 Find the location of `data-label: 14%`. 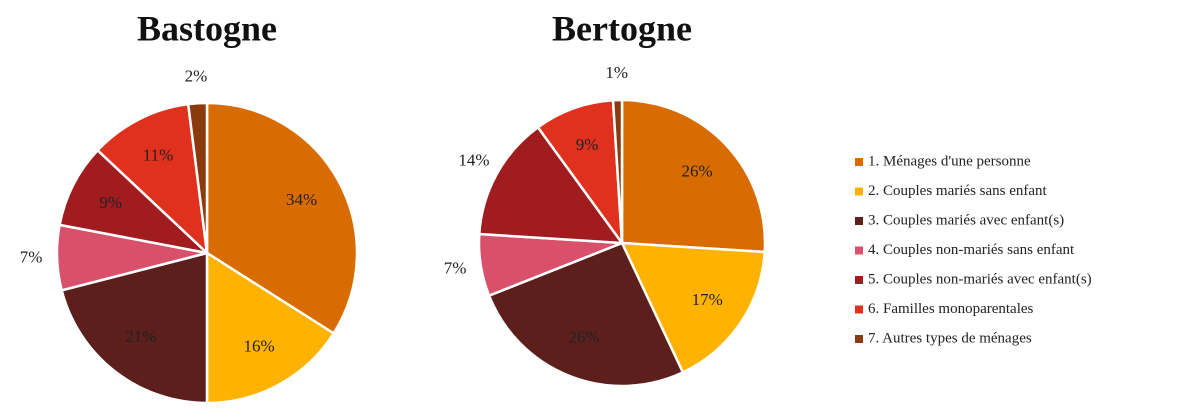

data-label: 14% is located at coordinates (473, 159).